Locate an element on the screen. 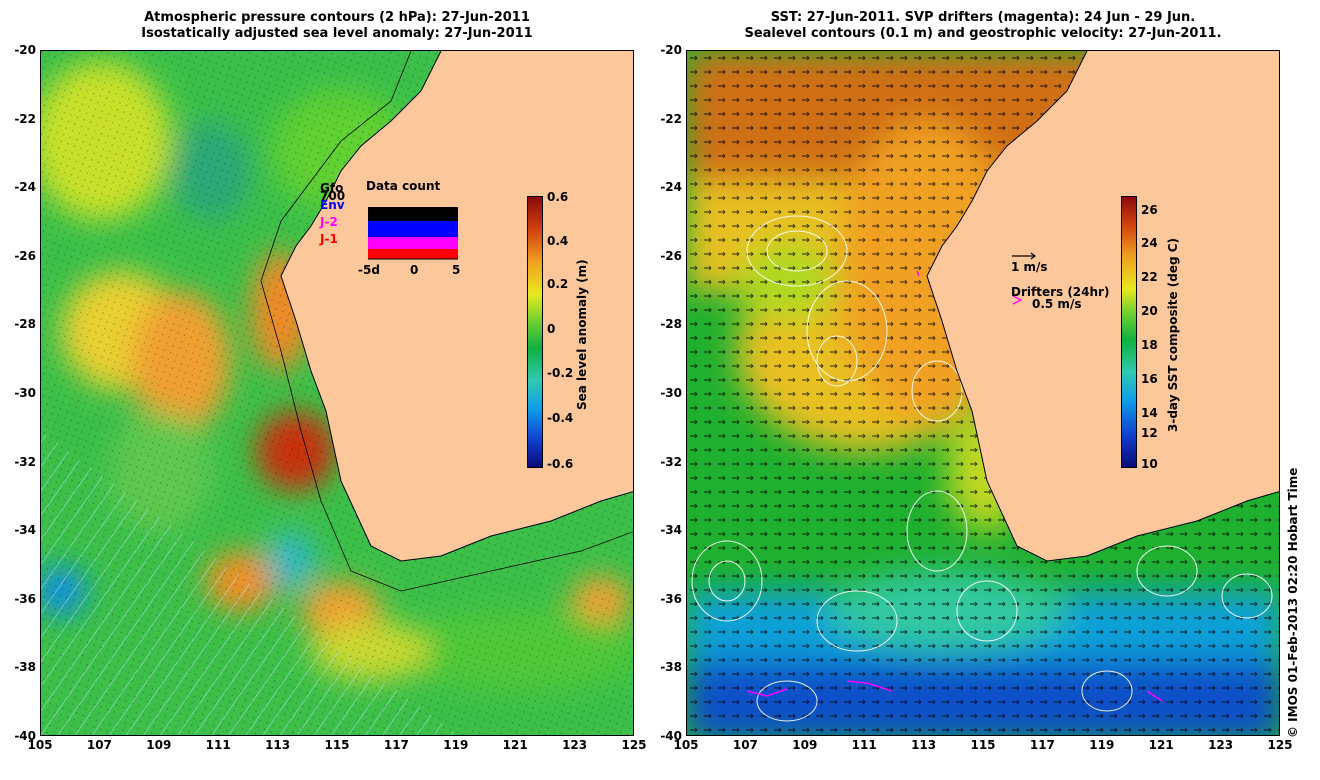 The width and height of the screenshot is (1320, 780). sea-level-colorbar is located at coordinates (535, 332).